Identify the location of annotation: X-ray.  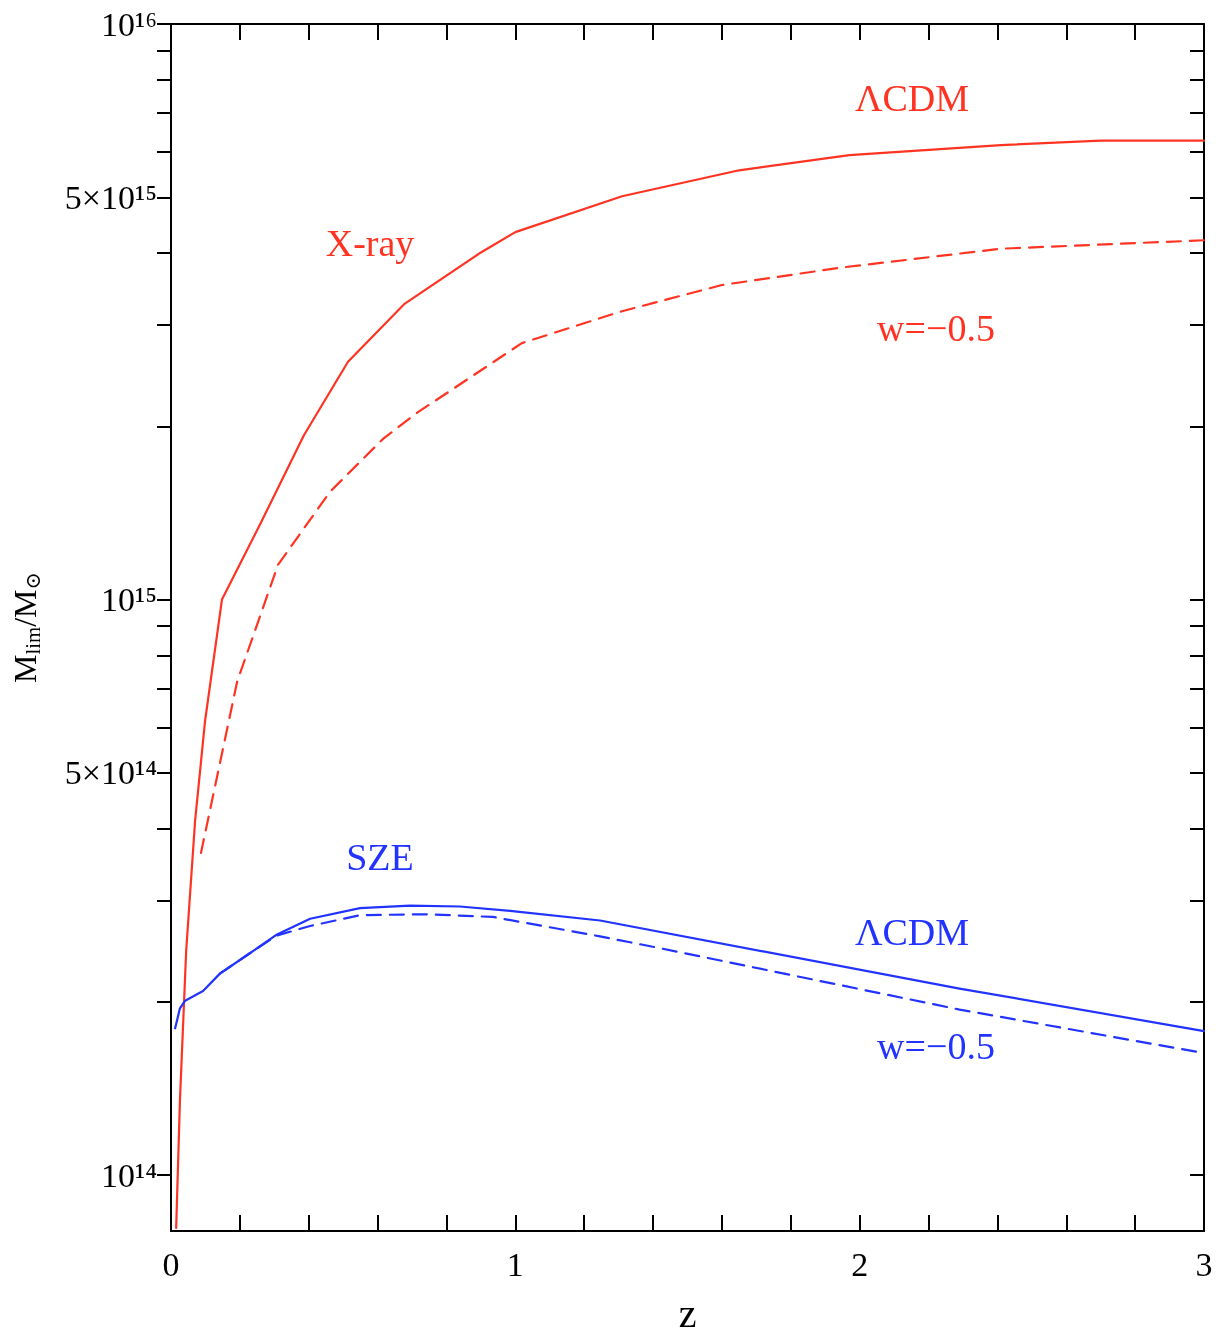
(370, 243).